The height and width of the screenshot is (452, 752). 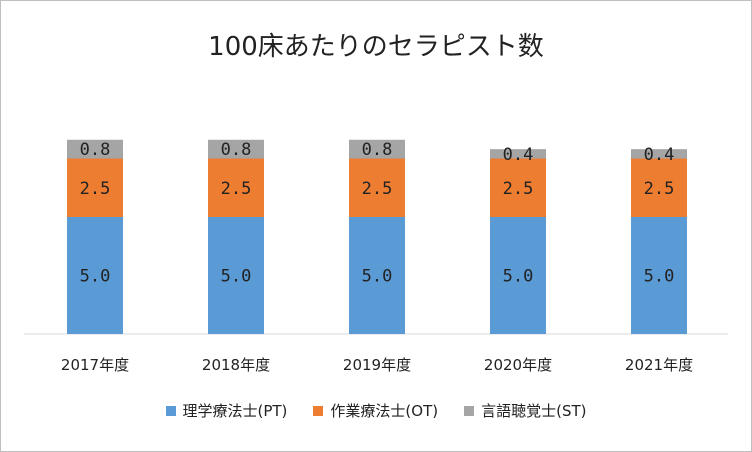 I want to click on bar-segment-s0-c1, so click(x=236, y=275).